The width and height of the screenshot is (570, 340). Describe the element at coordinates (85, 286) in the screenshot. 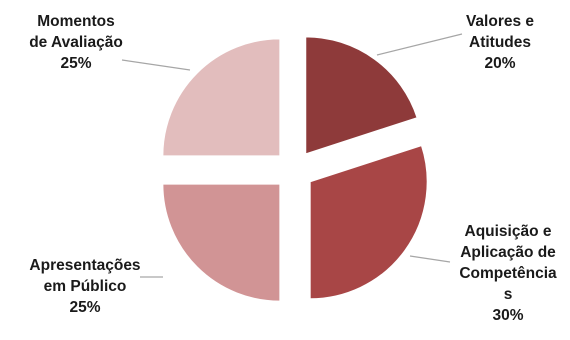

I see `slice-category-label: em Público` at that location.